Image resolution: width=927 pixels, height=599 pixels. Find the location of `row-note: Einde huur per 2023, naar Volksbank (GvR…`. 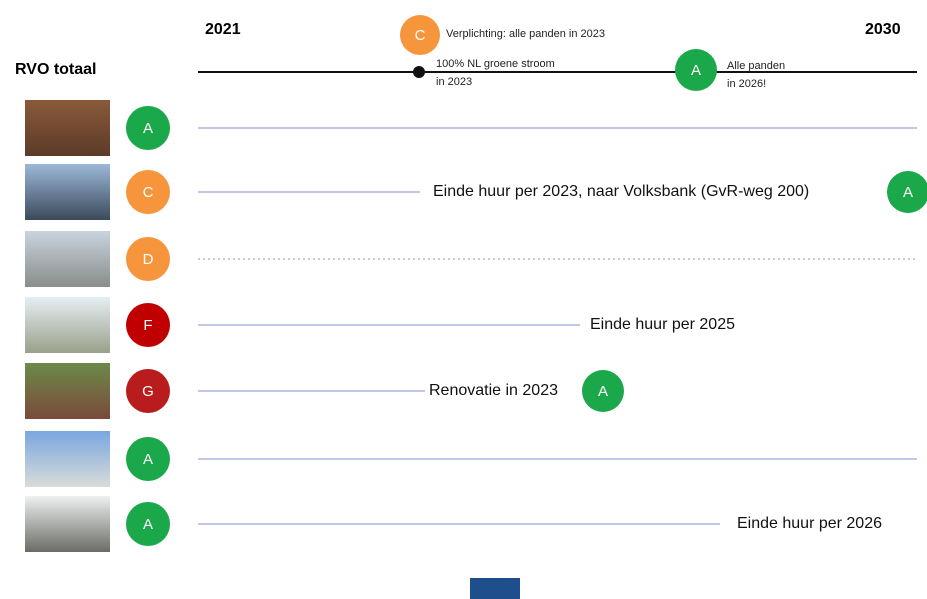

row-note: Einde huur per 2023, naar Volksbank (GvR… is located at coordinates (621, 191).